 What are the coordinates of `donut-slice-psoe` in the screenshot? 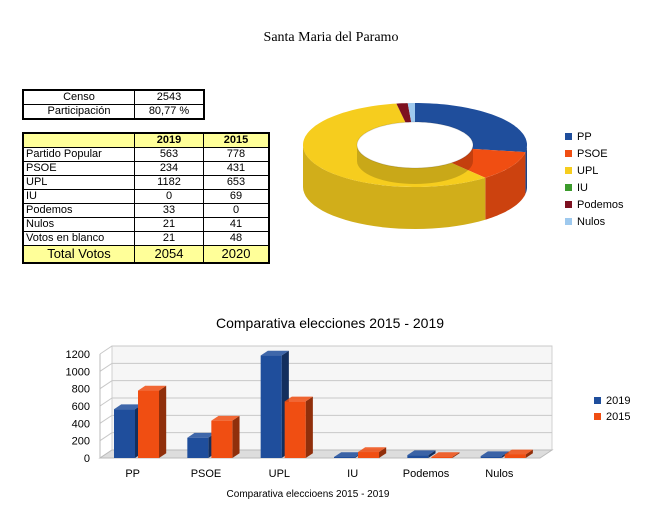 It's located at (488, 163).